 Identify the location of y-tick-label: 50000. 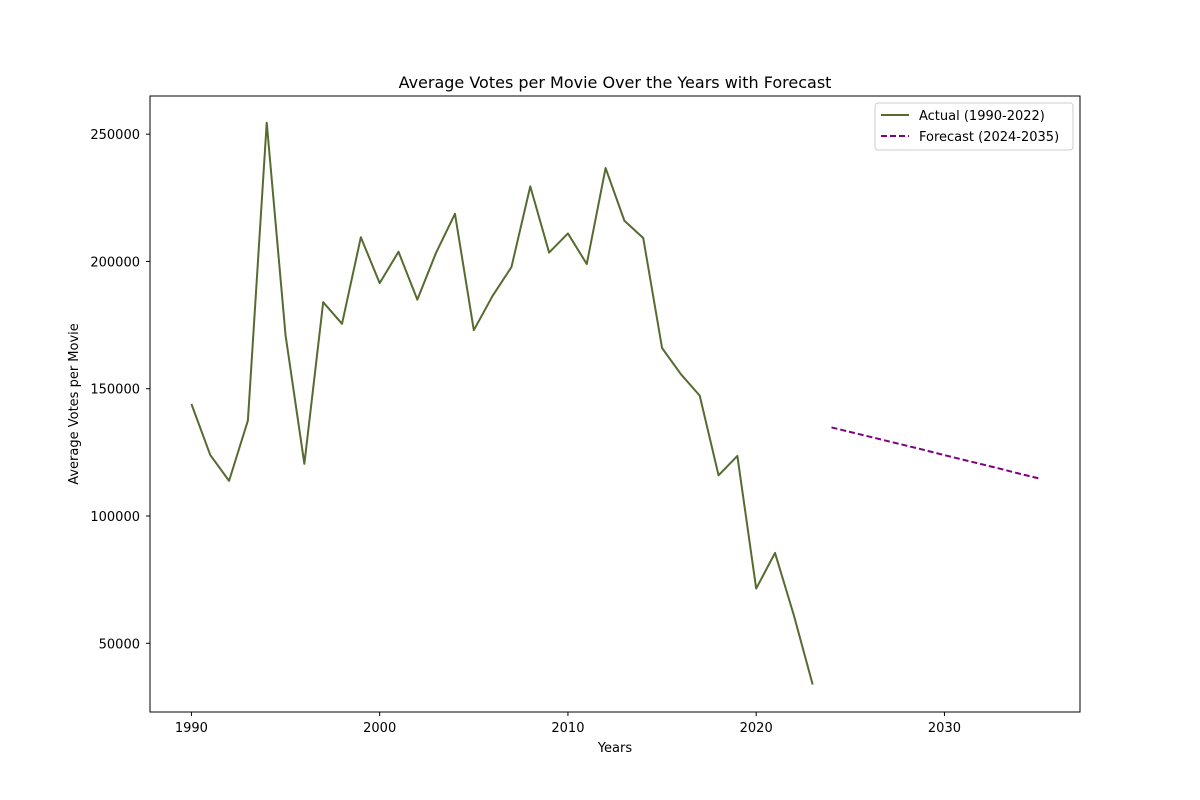
(119, 644).